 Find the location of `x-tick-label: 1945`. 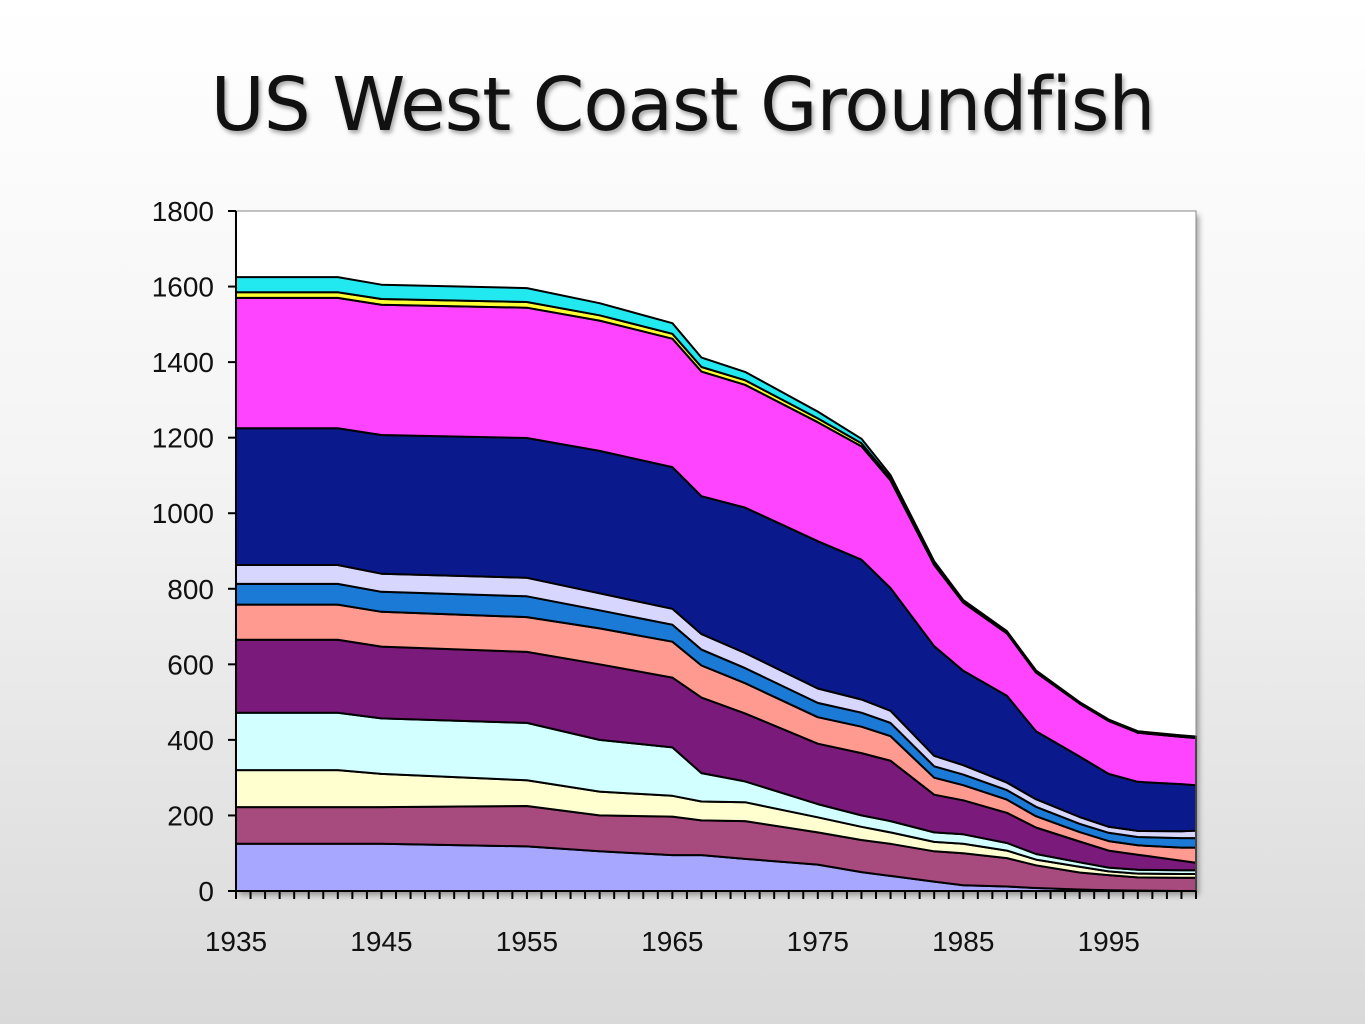

x-tick-label: 1945 is located at coordinates (381, 941).